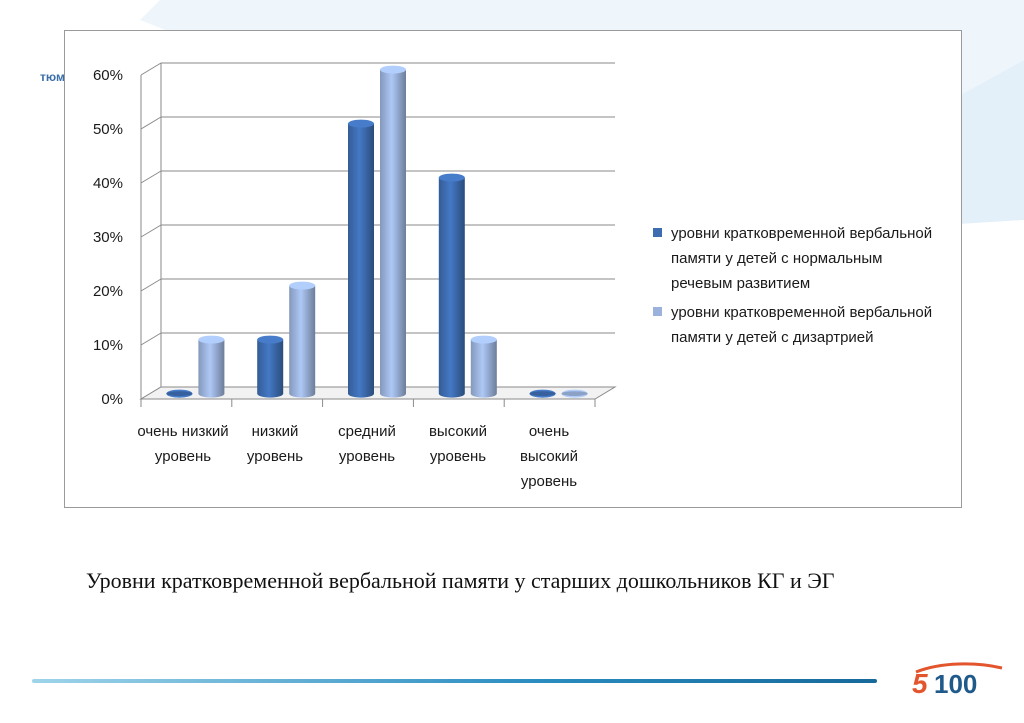 This screenshot has height=723, width=1024. I want to click on y-tick-label: 60%, so click(108, 75).